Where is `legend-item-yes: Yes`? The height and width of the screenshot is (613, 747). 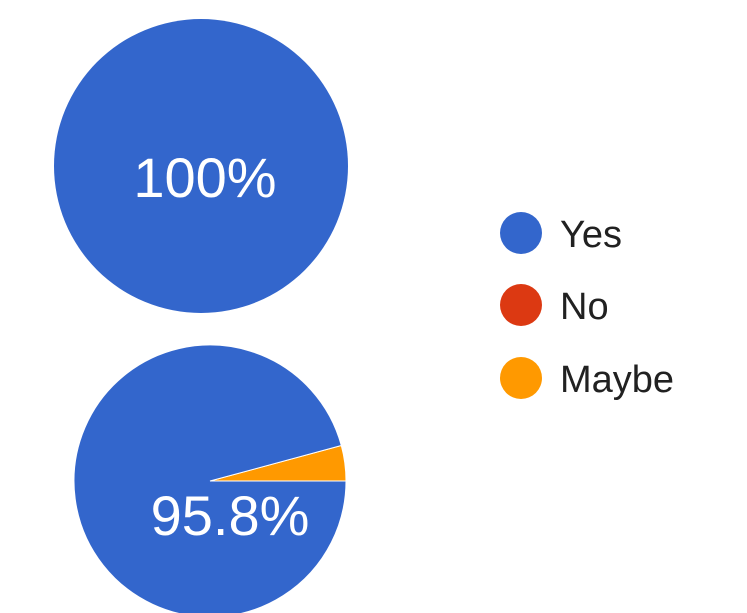 legend-item-yes: Yes is located at coordinates (561, 234).